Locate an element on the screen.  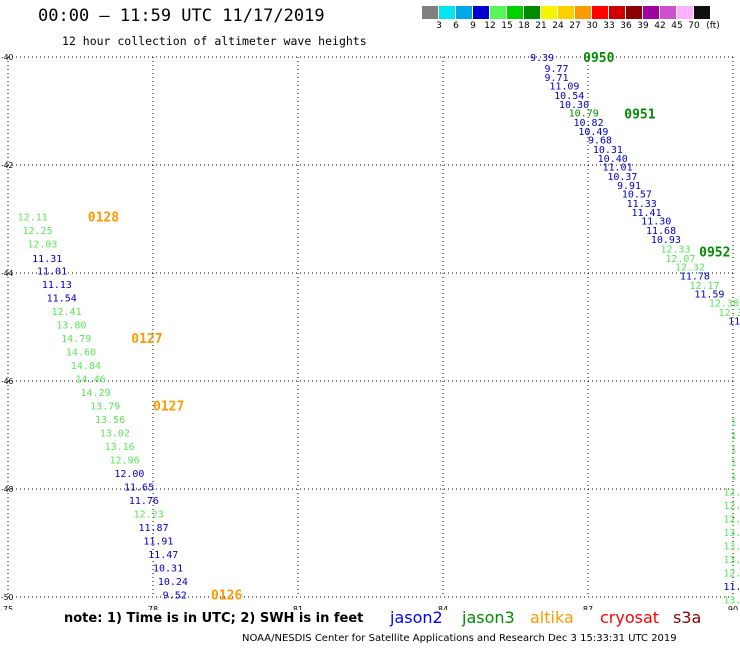
pass-time-label: 0950 is located at coordinates (598, 58).